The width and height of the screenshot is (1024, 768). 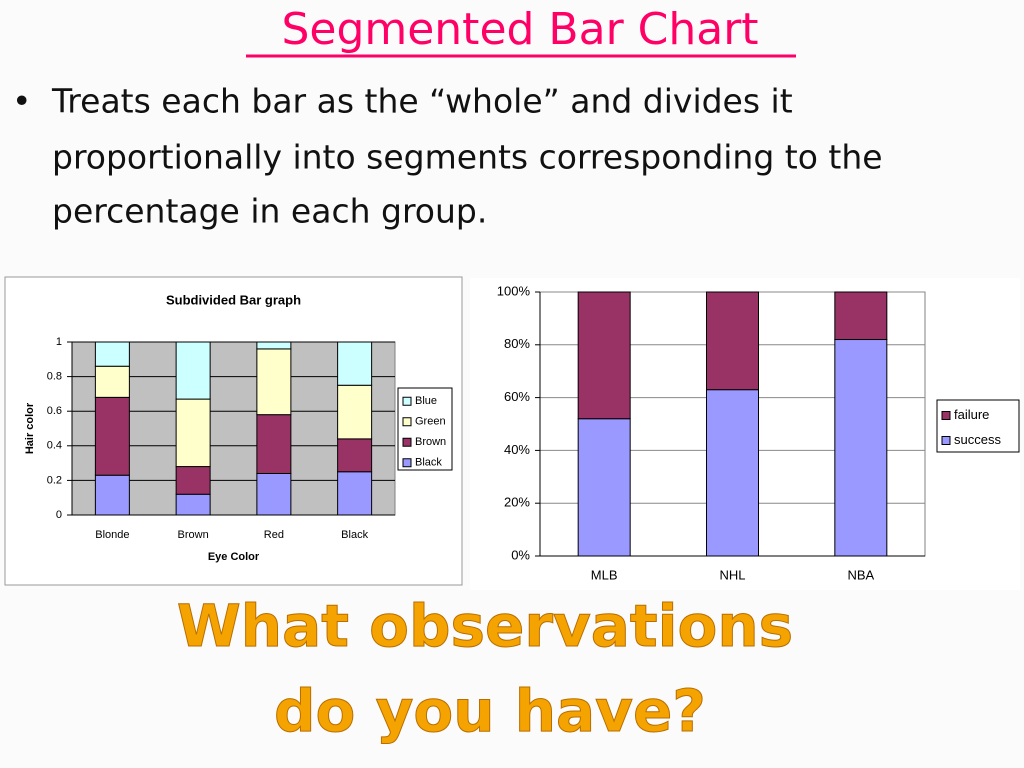 What do you see at coordinates (30, 428) in the screenshot?
I see `y-axis-label: Hair color` at bounding box center [30, 428].